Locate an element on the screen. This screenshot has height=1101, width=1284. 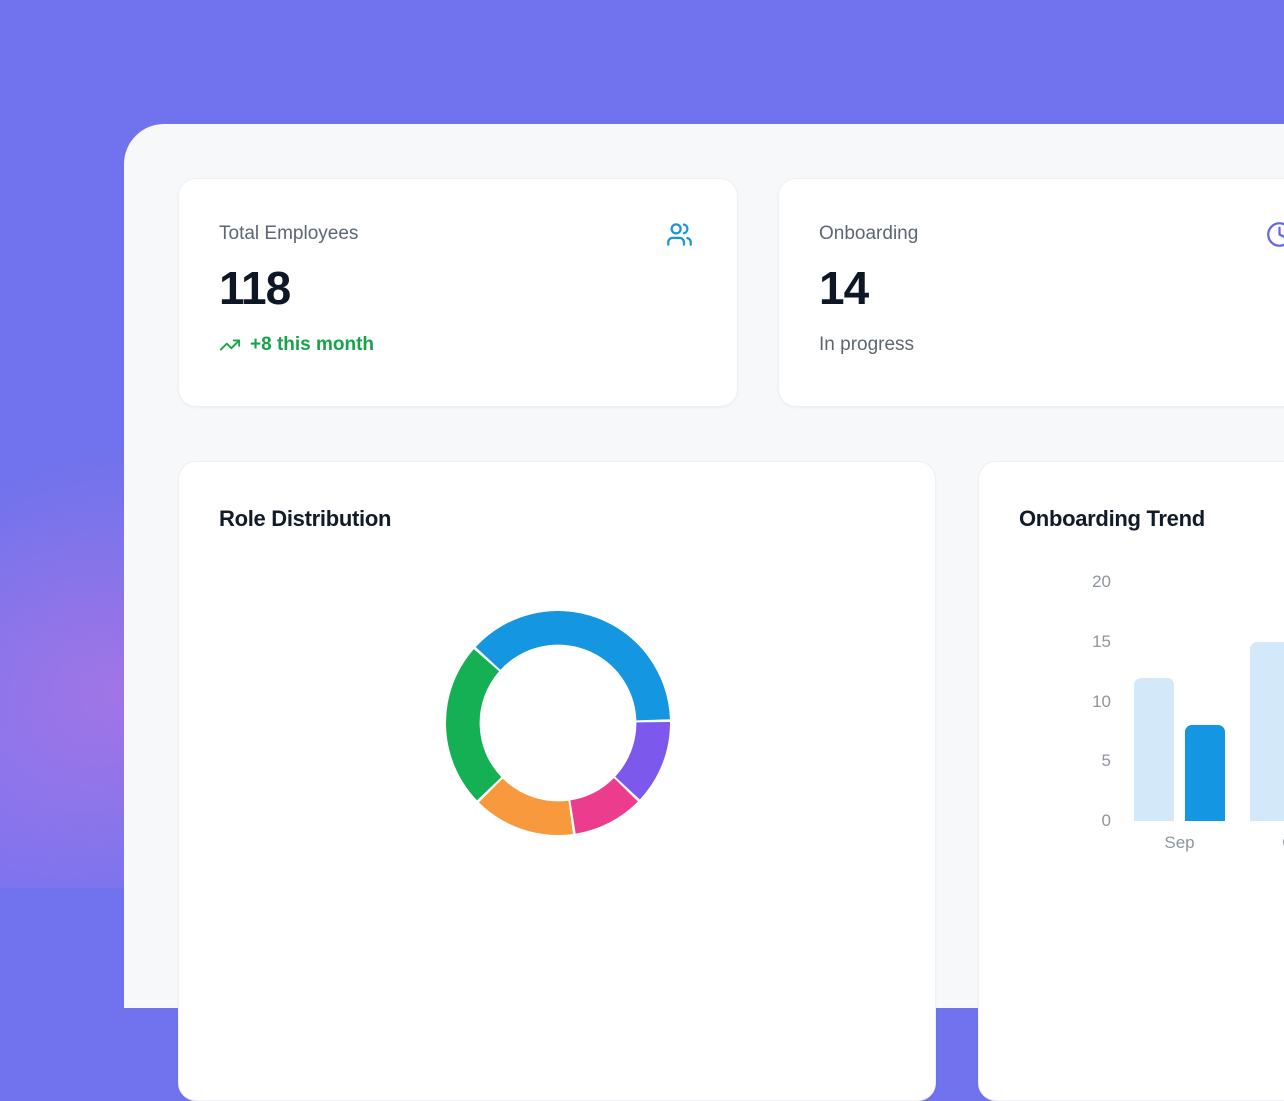
users-icon is located at coordinates (679, 234).